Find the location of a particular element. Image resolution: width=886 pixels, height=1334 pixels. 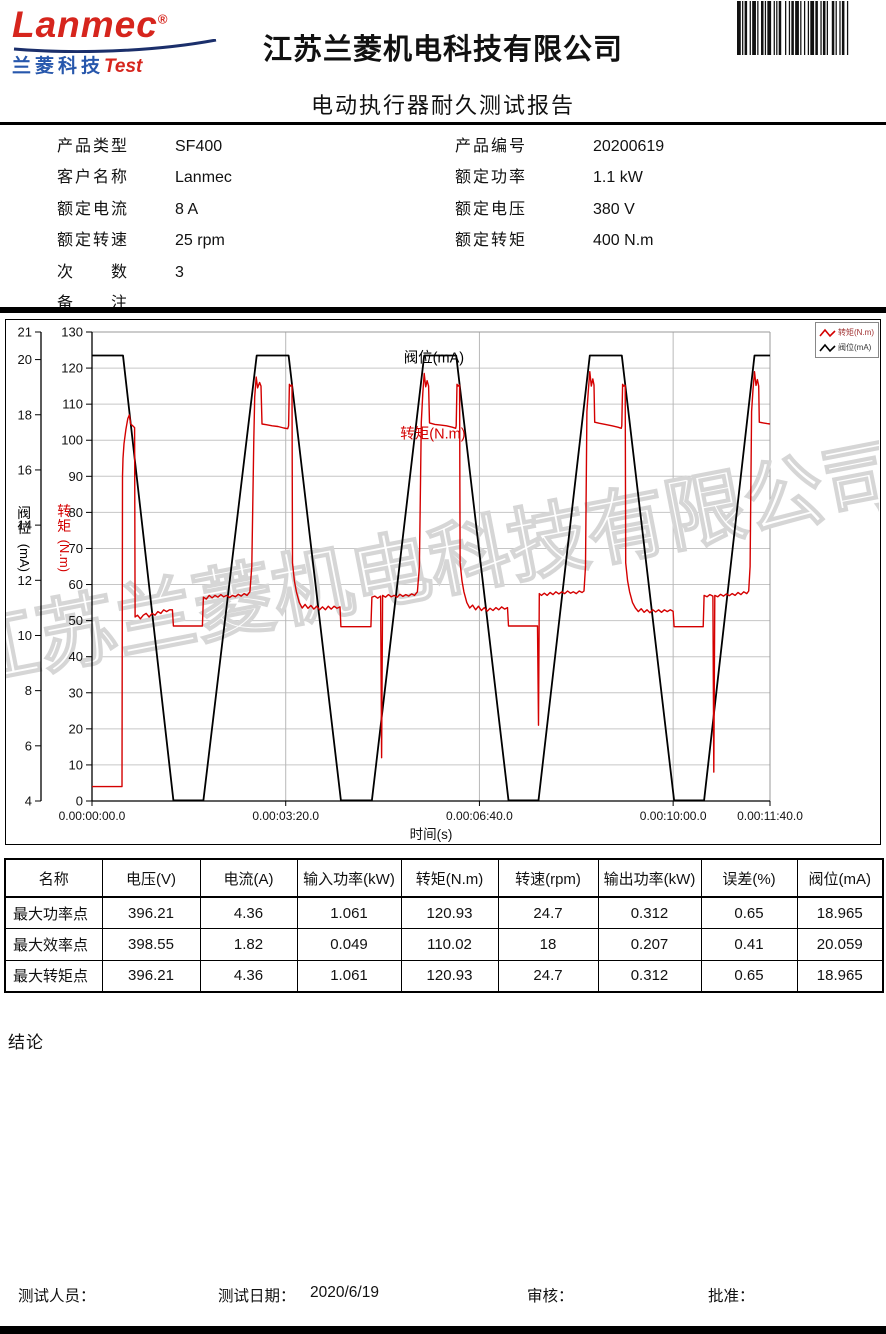

info-value: Lanmec is located at coordinates (203, 178).